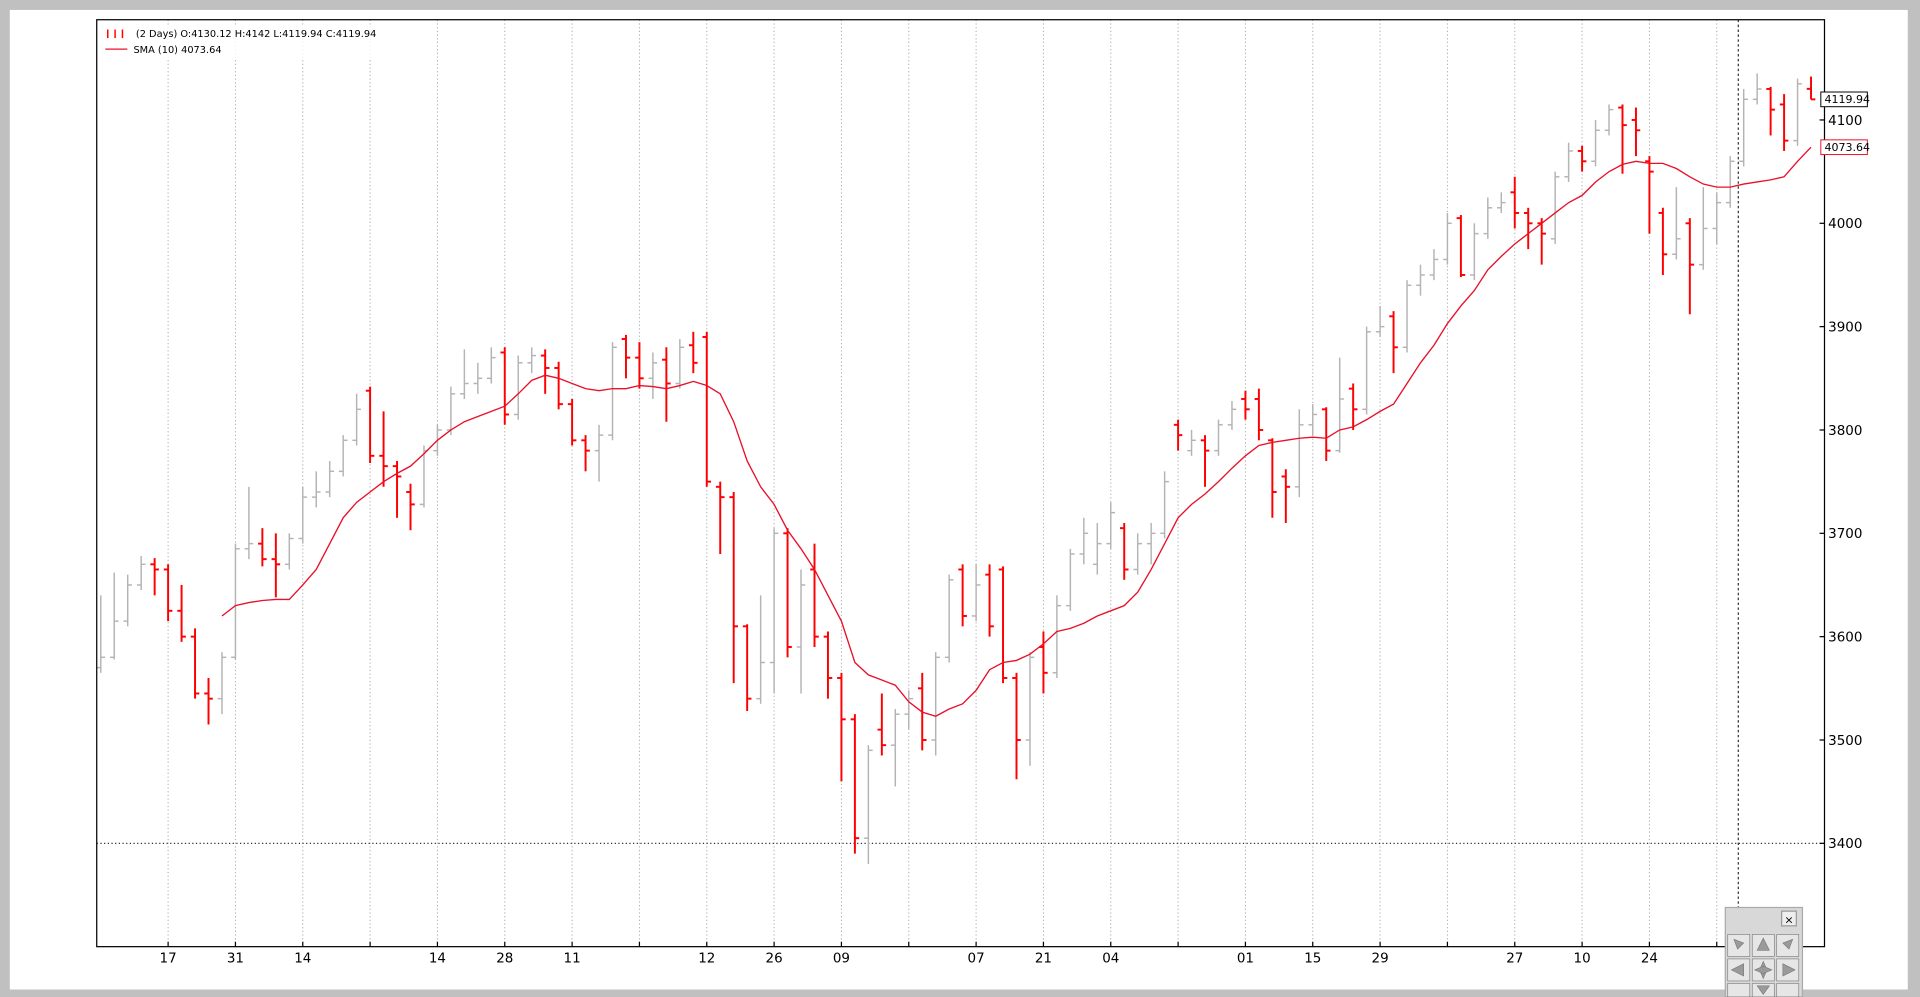 Image resolution: width=1920 pixels, height=997 pixels. Describe the element at coordinates (1845, 224) in the screenshot. I see `y-tick-label: 4000` at that location.